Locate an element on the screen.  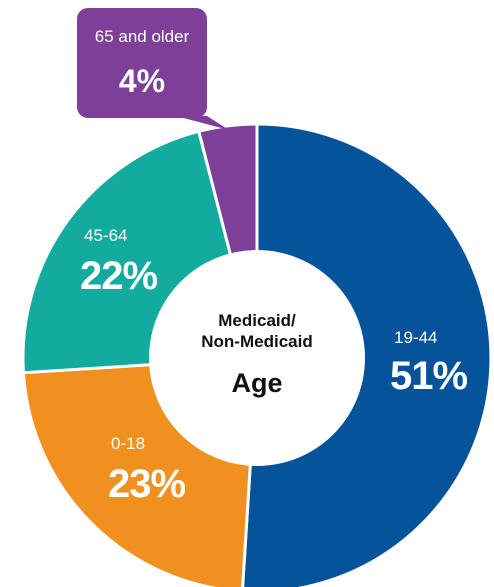
callout-pointer is located at coordinates (202, 123).